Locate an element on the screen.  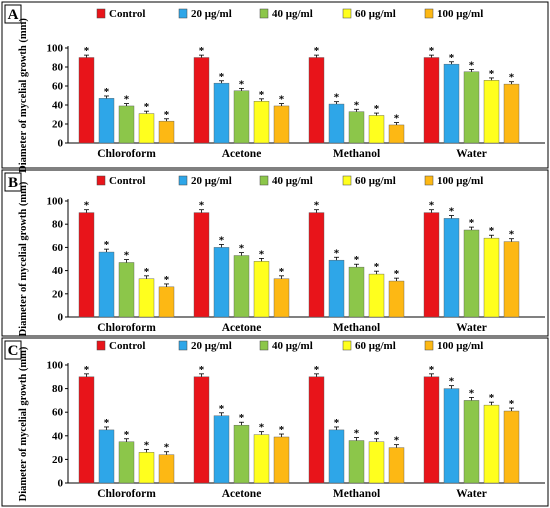
y-tick-label: 80 is located at coordinates (58, 389).